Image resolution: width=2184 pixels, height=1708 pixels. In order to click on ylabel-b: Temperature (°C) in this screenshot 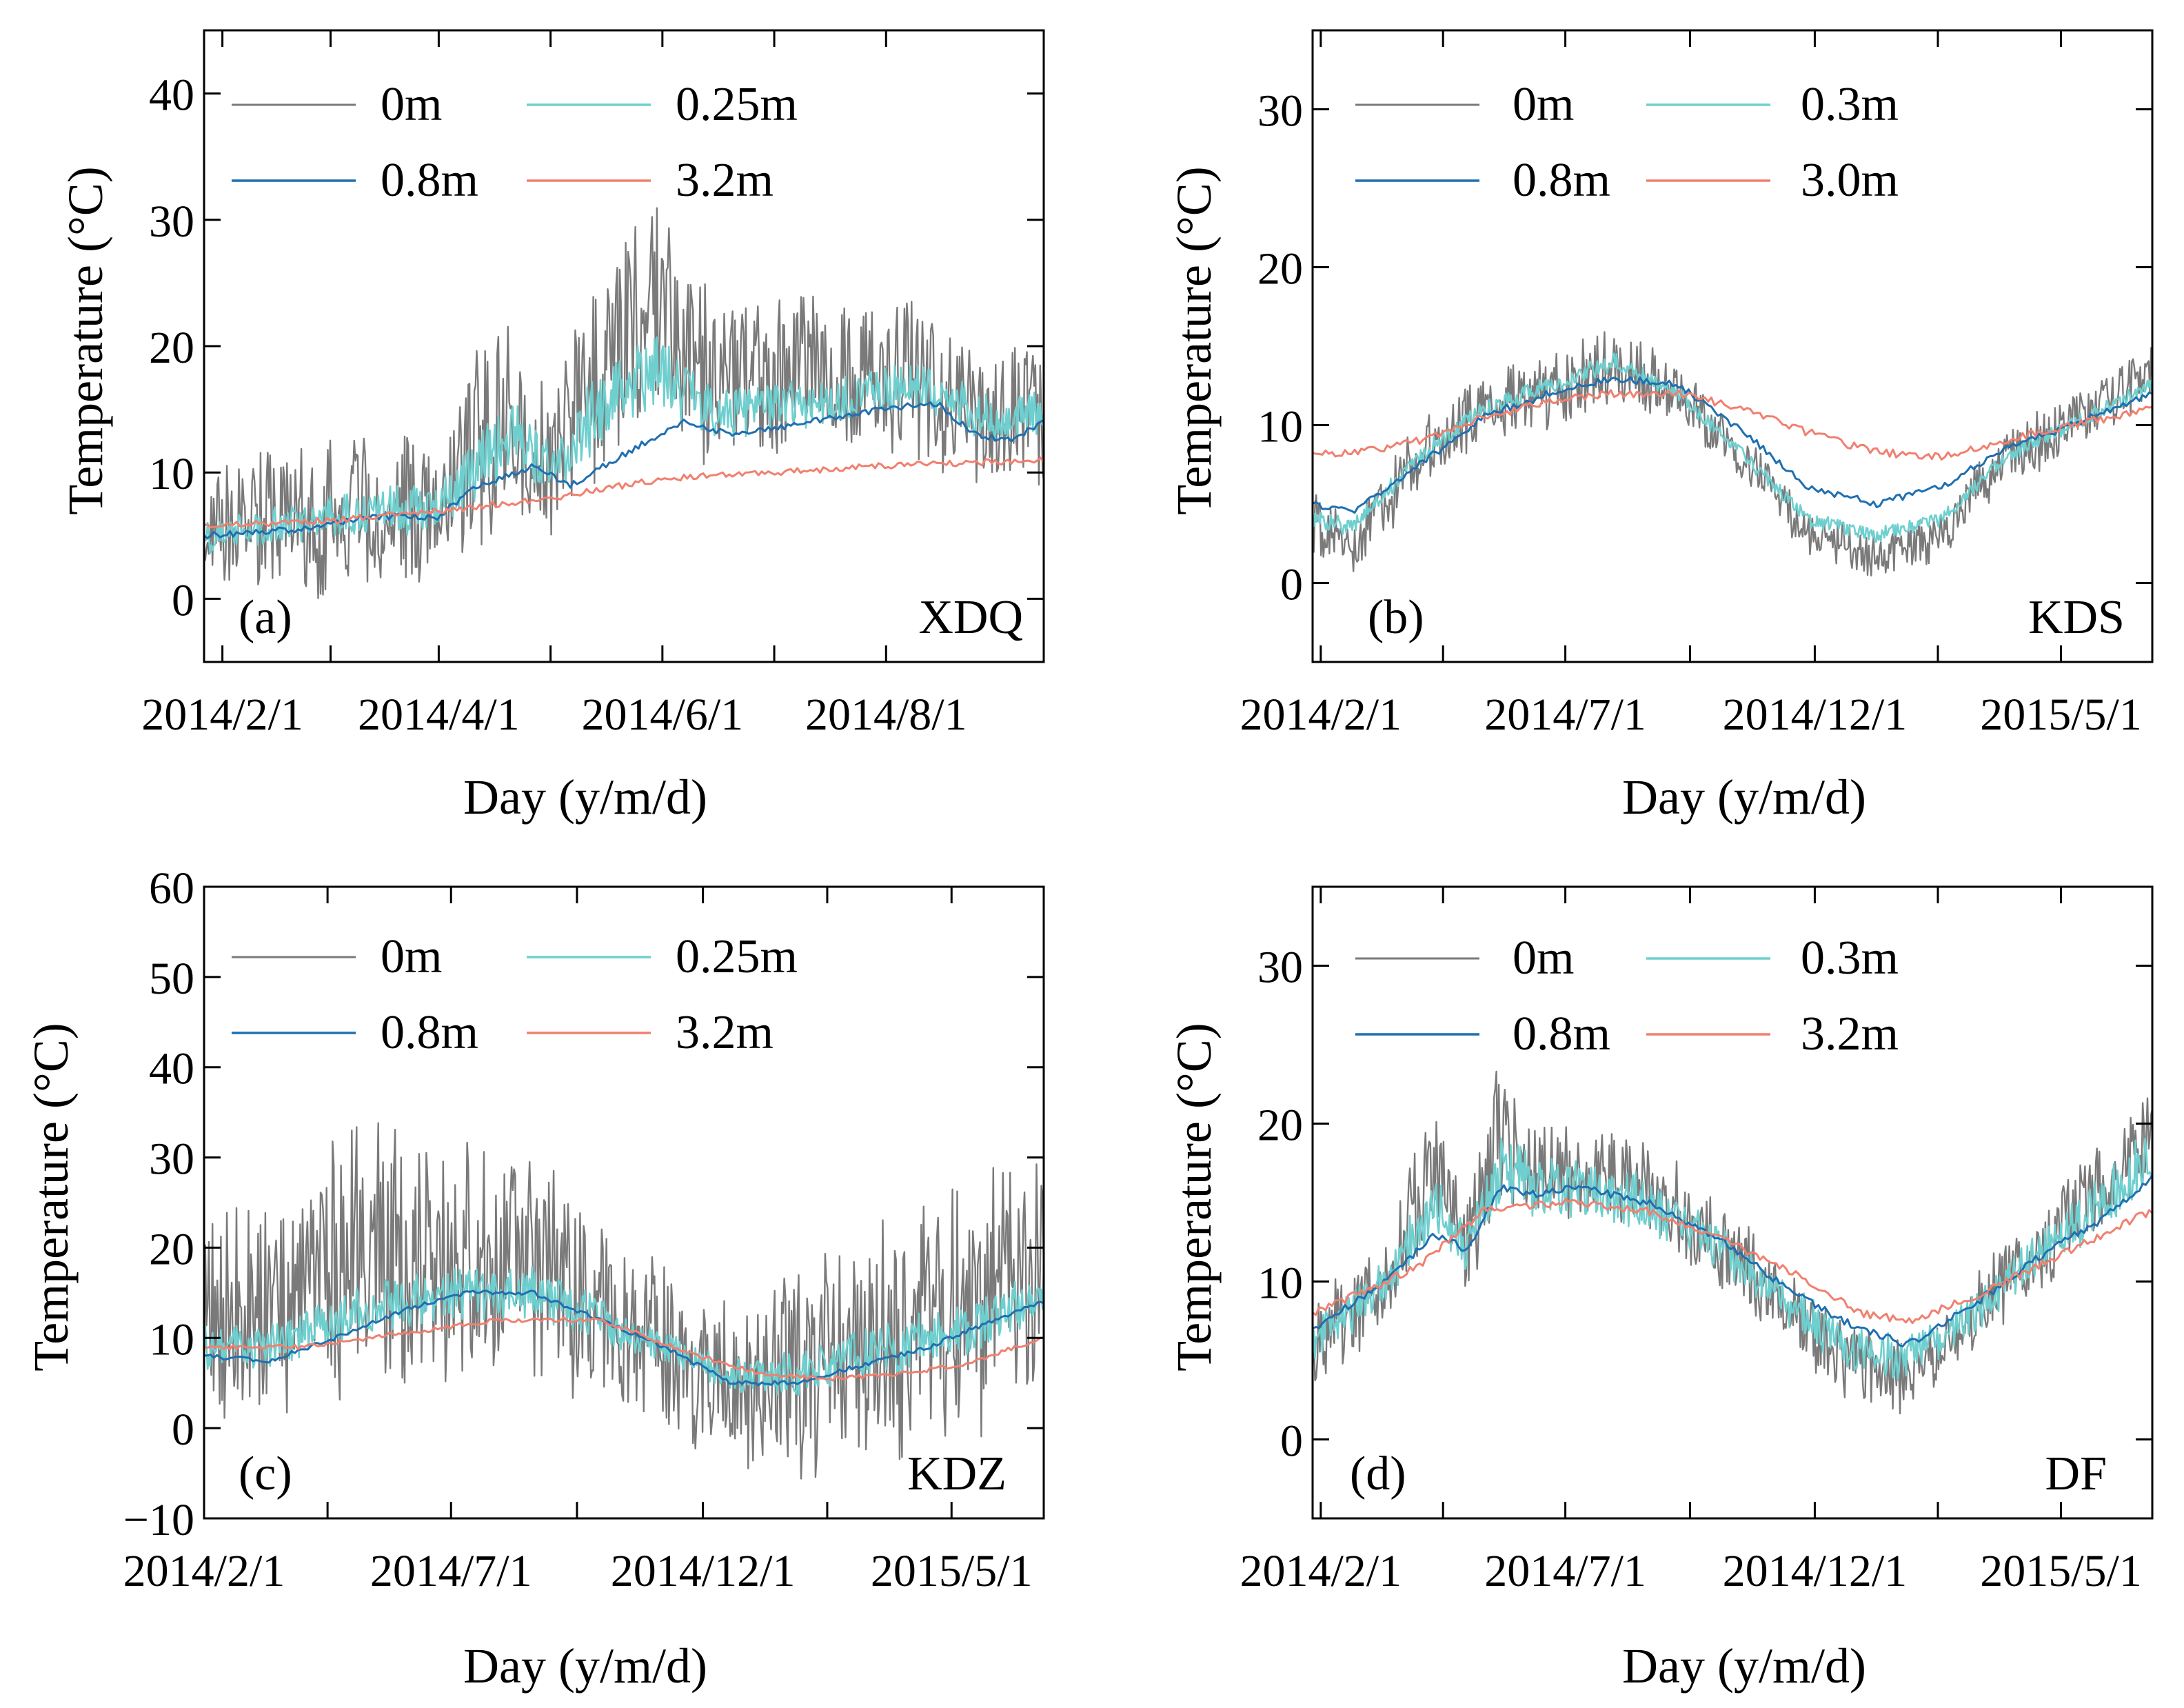, I will do `click(1194, 340)`.